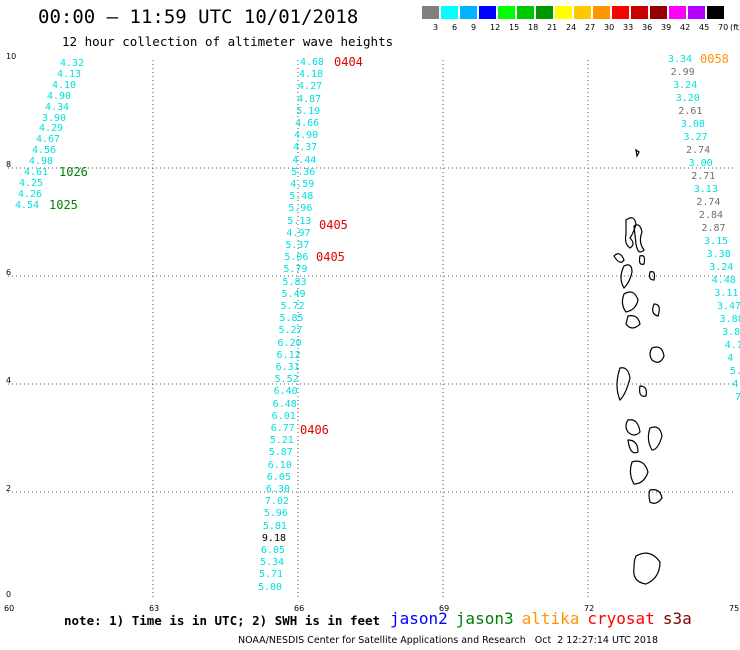 The height and width of the screenshot is (650, 740). I want to click on swh-value: 5.36, so click(303, 172).